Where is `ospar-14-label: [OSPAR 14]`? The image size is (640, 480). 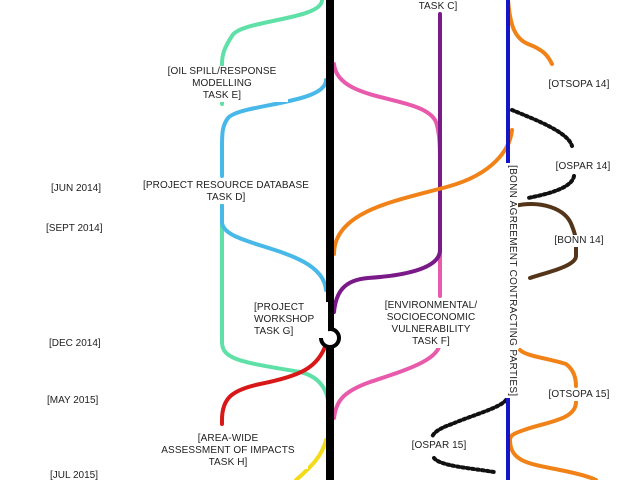
ospar-14-label: [OSPAR 14] is located at coordinates (583, 167).